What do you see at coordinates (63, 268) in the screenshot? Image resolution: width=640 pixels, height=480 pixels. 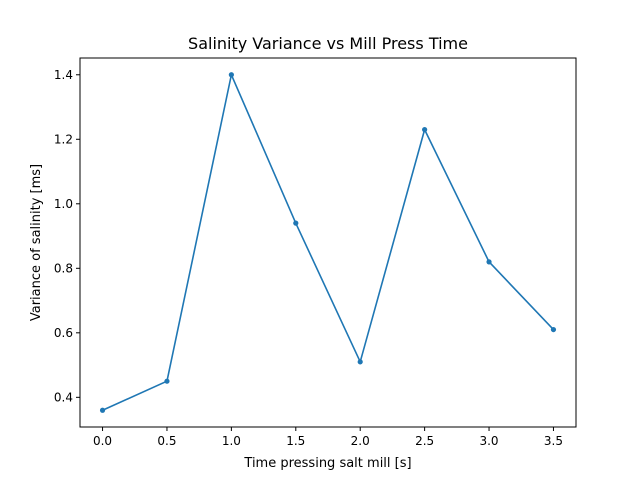 I see `y-tick-label: 0.8` at bounding box center [63, 268].